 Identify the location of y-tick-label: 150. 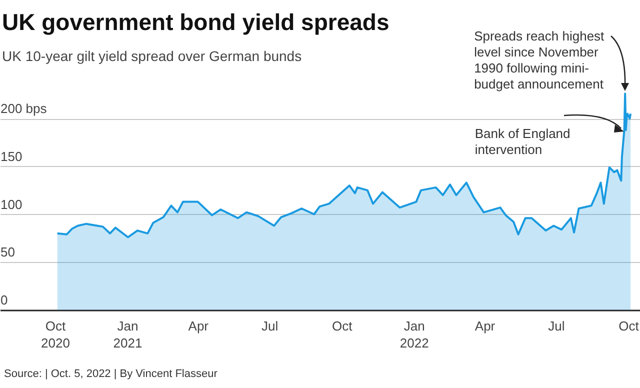
(11, 156).